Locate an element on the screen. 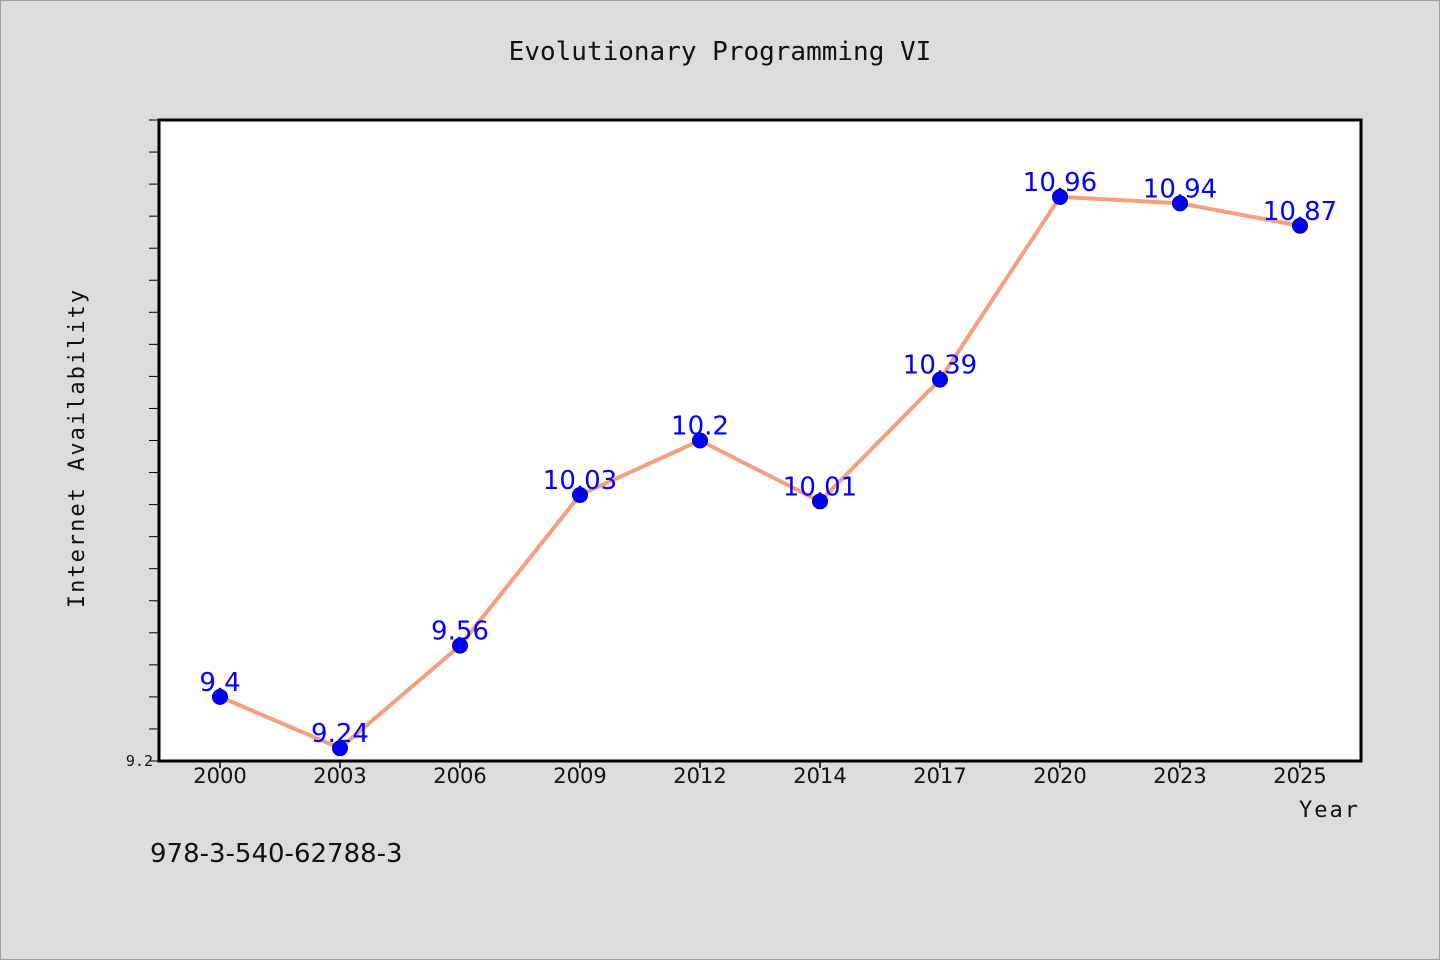 This screenshot has height=960, width=1440. data-label: 9.56 is located at coordinates (460, 632).